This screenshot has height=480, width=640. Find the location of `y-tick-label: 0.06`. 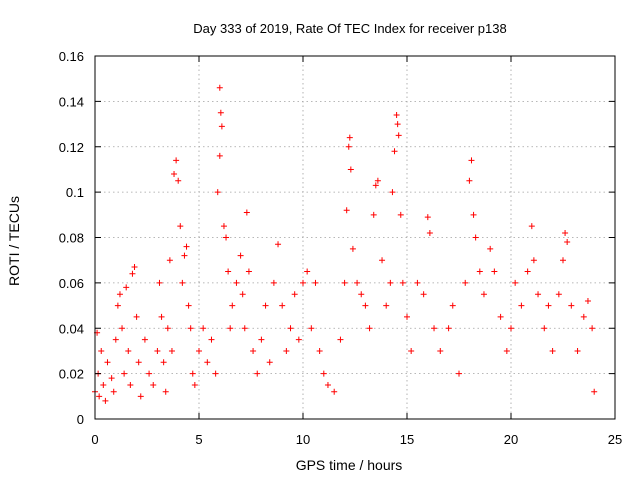

y-tick-label: 0.06 is located at coordinates (71, 283).